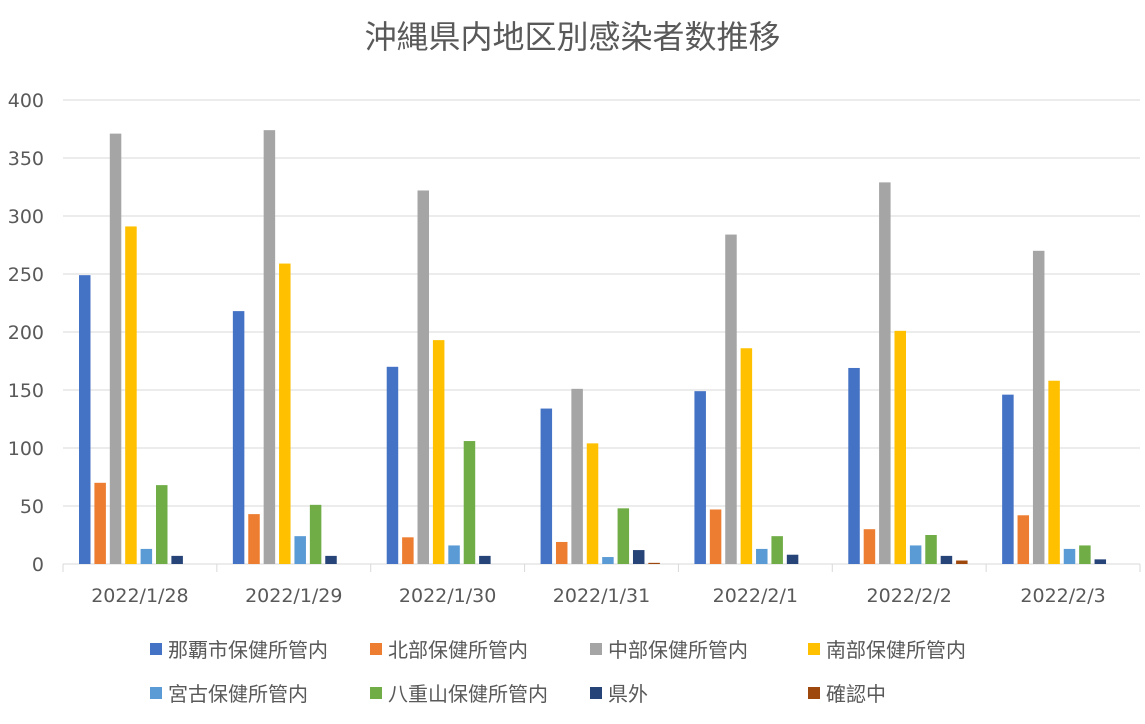 The width and height of the screenshot is (1145, 724). Describe the element at coordinates (248, 650) in the screenshot. I see `legend-label: 那覇市保健所管内` at that location.